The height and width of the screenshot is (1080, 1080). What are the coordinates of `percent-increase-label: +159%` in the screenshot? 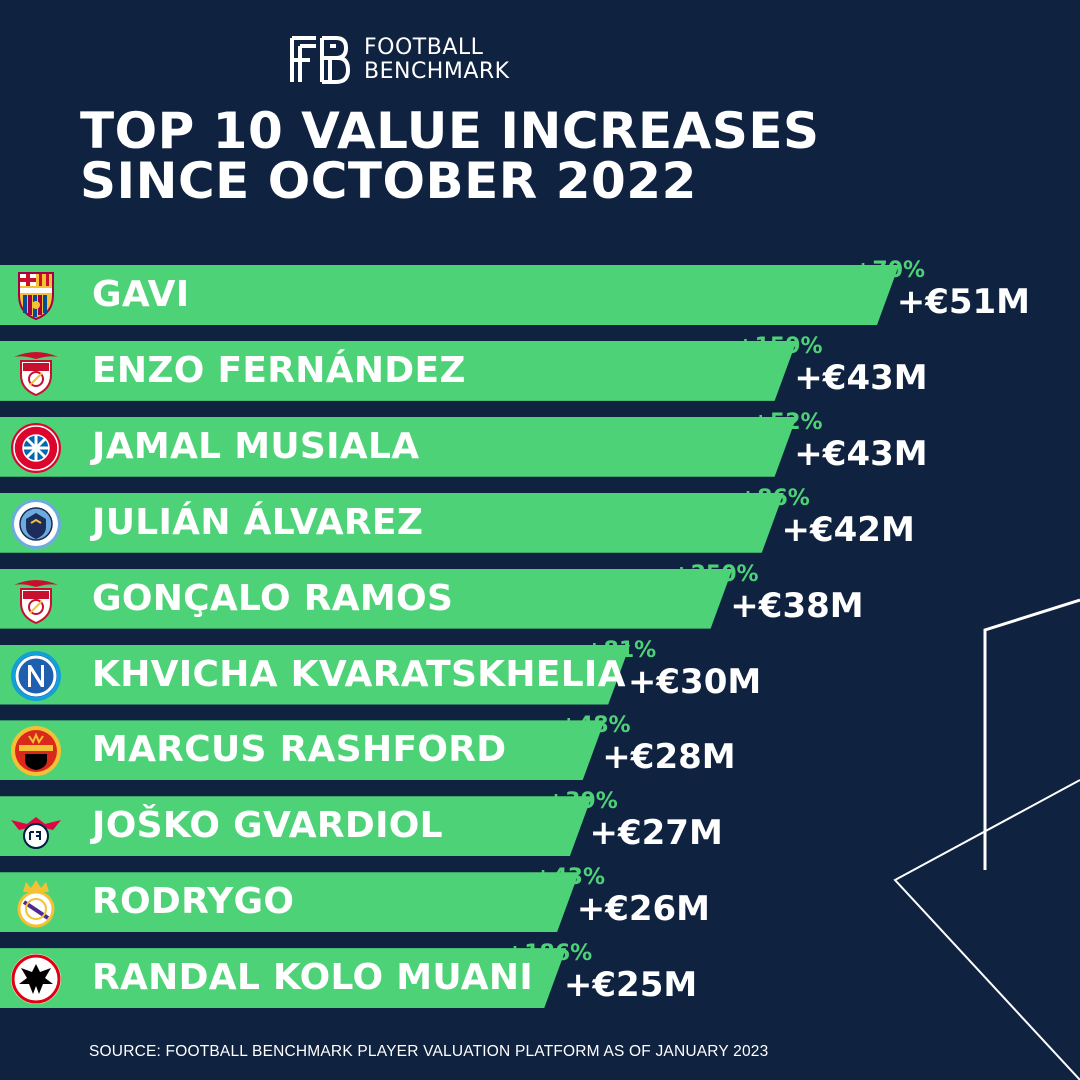 It's located at (779, 346).